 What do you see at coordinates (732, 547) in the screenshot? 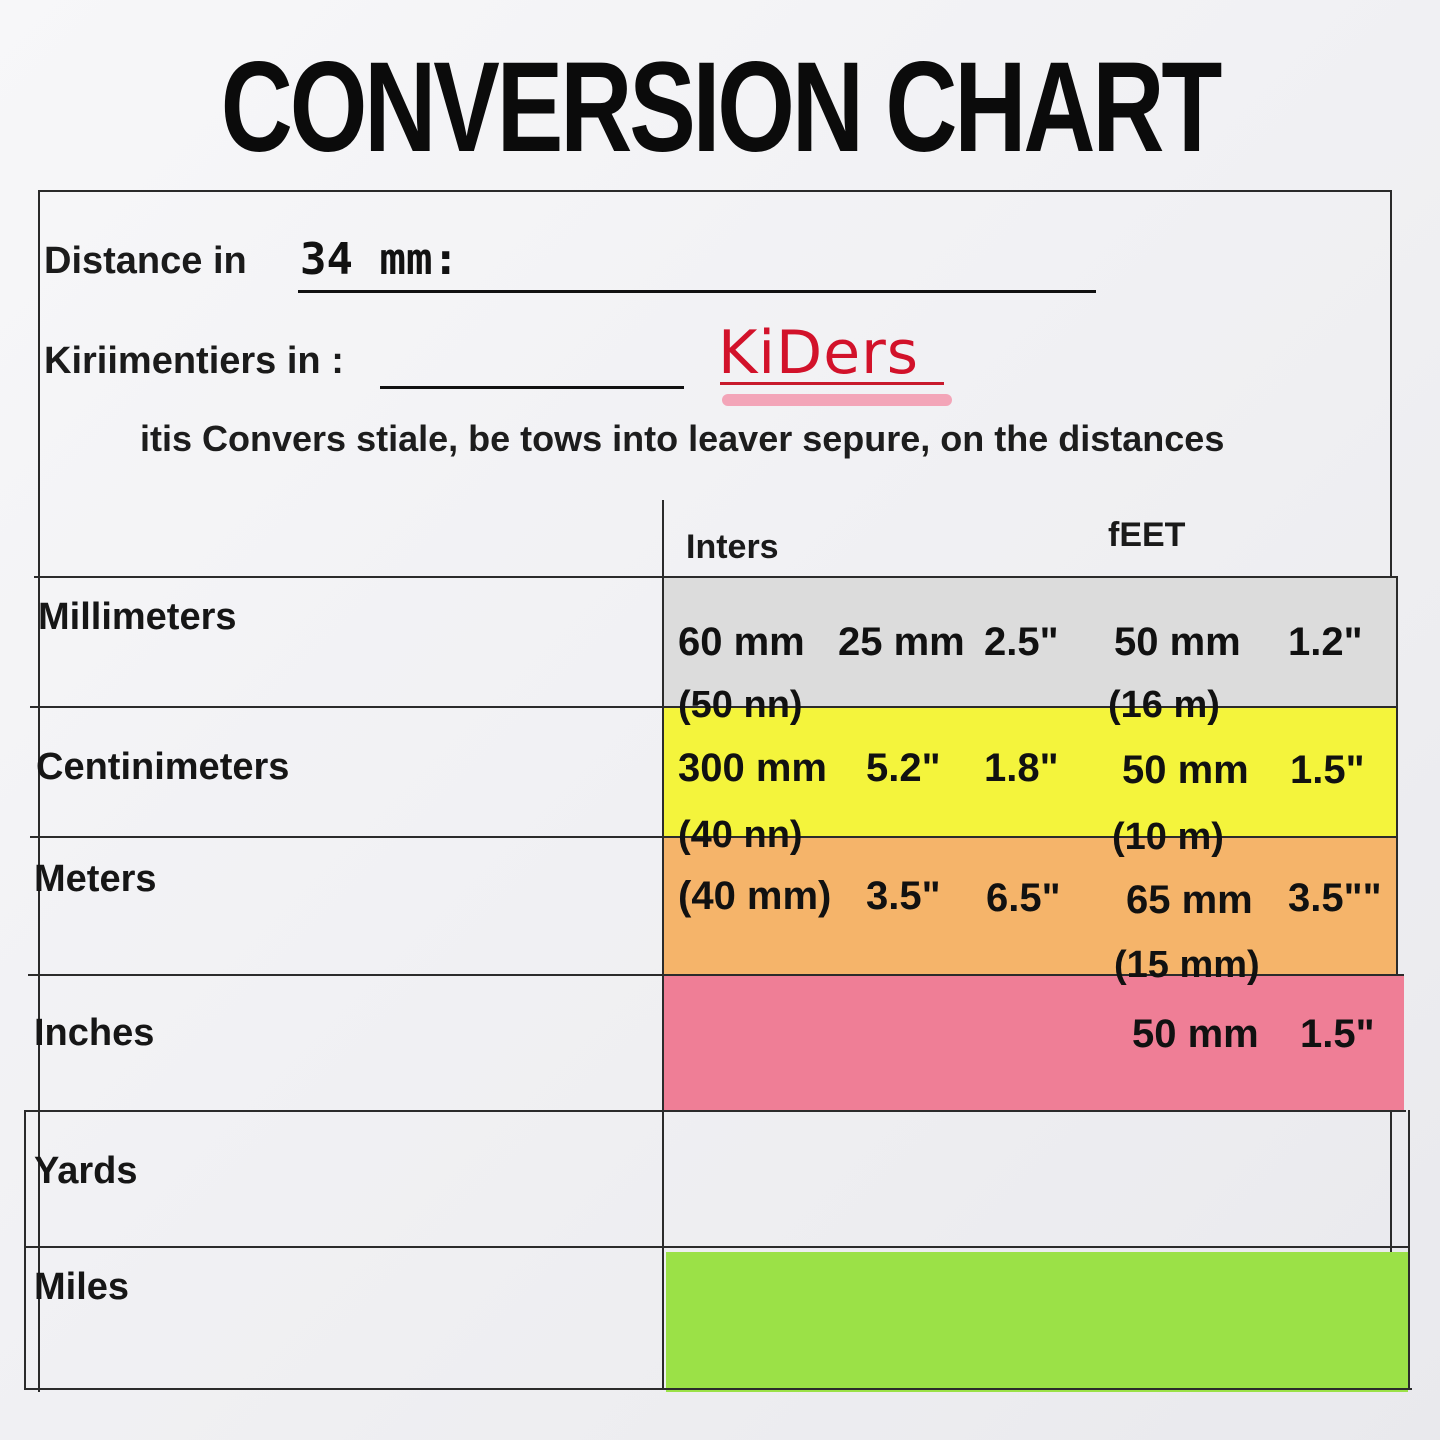
I see `column-header-inters: Inters` at bounding box center [732, 547].